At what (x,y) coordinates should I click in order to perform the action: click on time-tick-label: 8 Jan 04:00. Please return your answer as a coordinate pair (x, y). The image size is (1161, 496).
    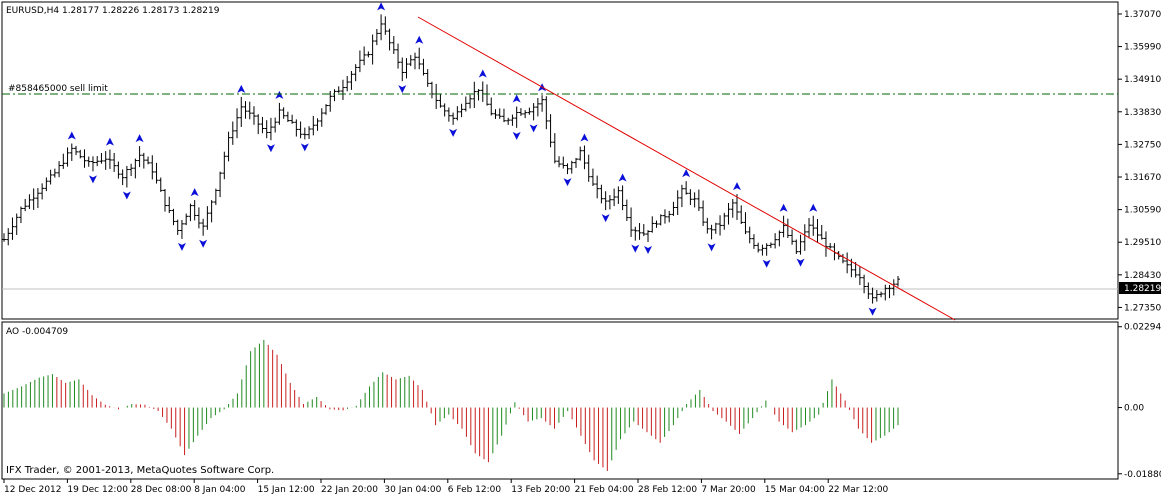
    Looking at the image, I should click on (220, 490).